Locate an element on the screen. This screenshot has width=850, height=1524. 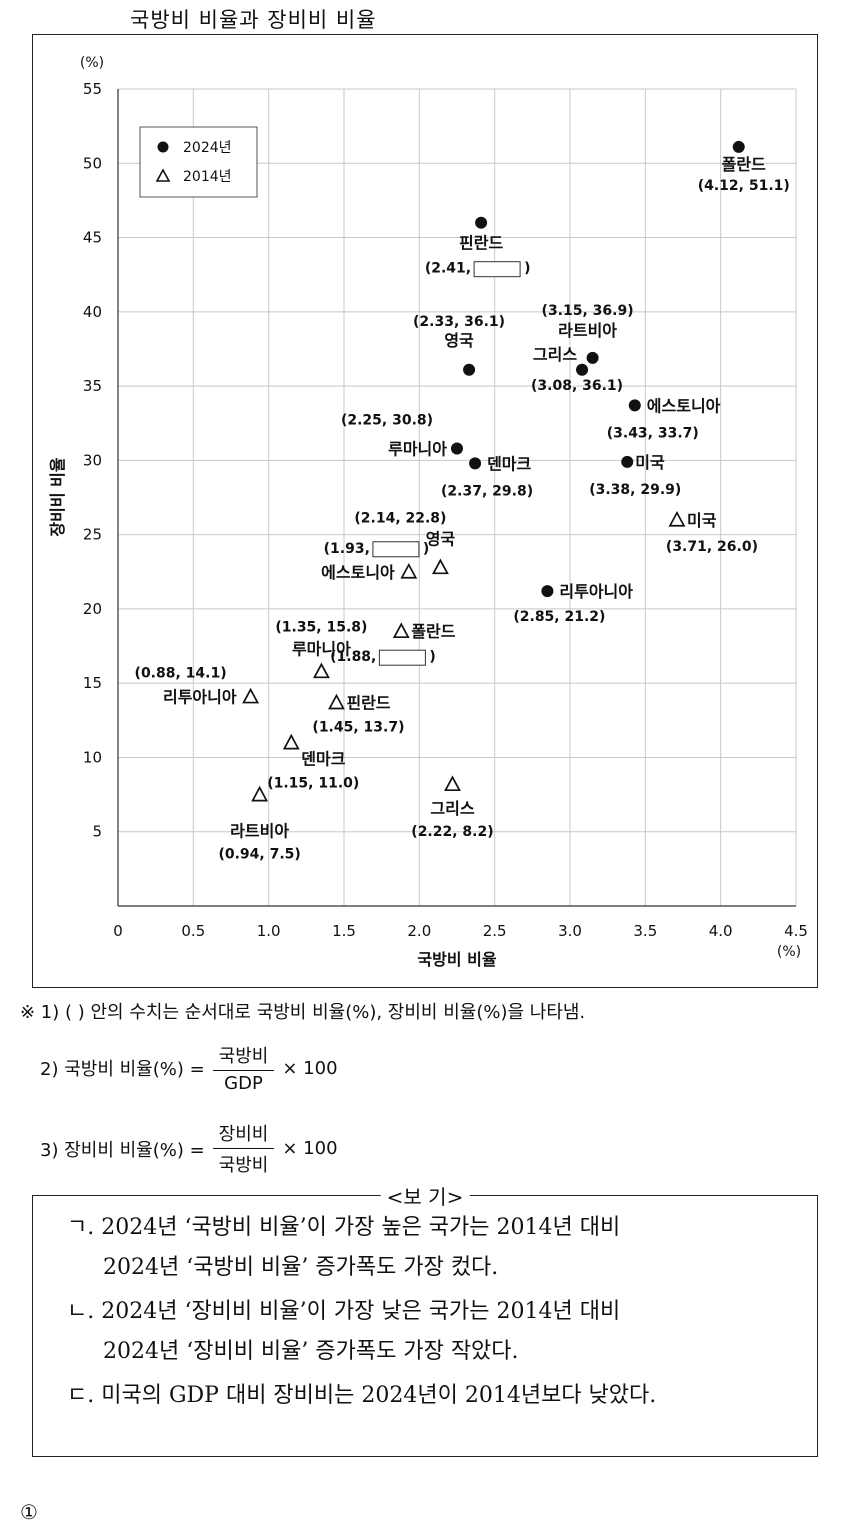
point-2014-에스토니아 is located at coordinates (409, 570).